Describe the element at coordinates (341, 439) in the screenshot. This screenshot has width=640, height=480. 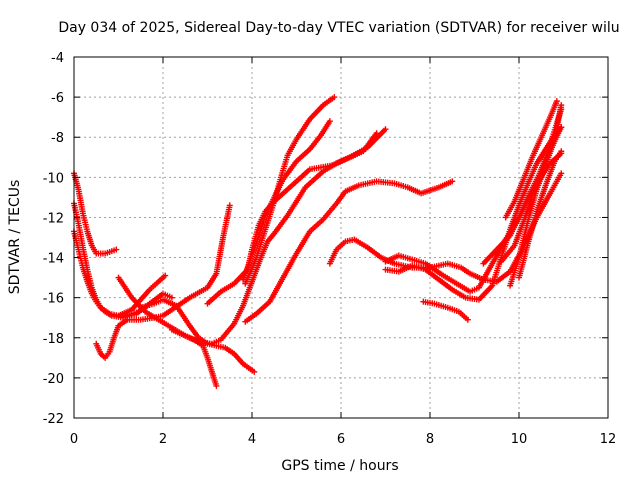
I see `x-tick-label: 6` at that location.